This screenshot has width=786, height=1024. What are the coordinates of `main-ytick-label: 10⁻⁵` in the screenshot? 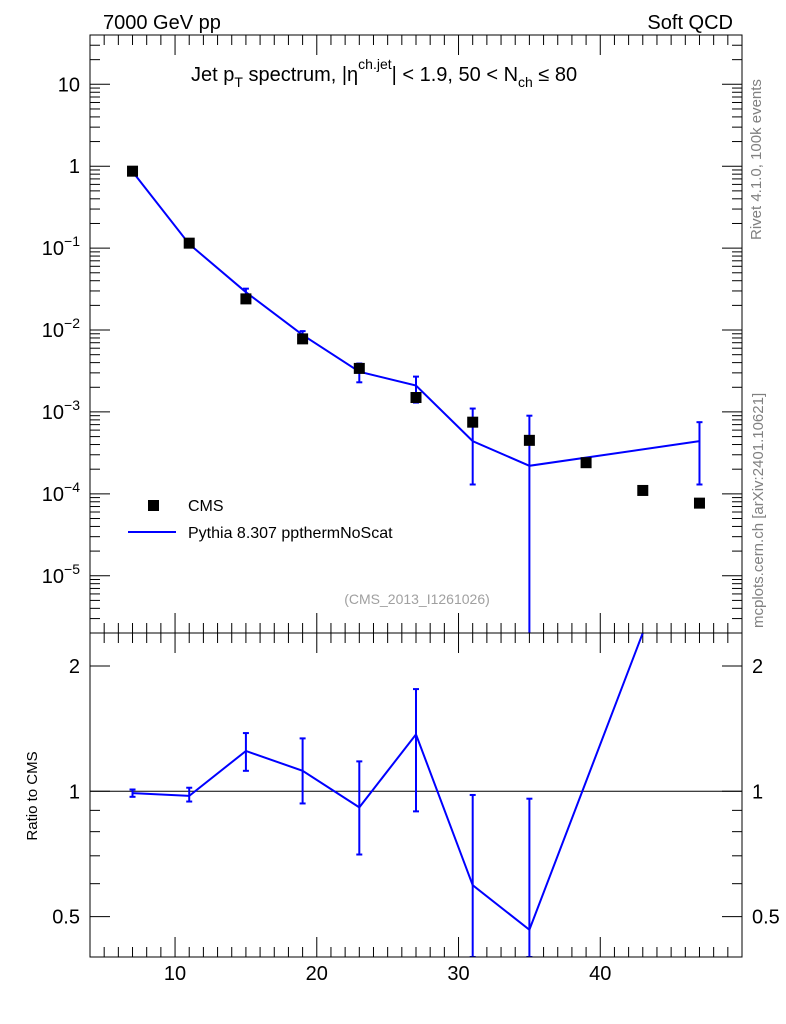 It's located at (61, 574).